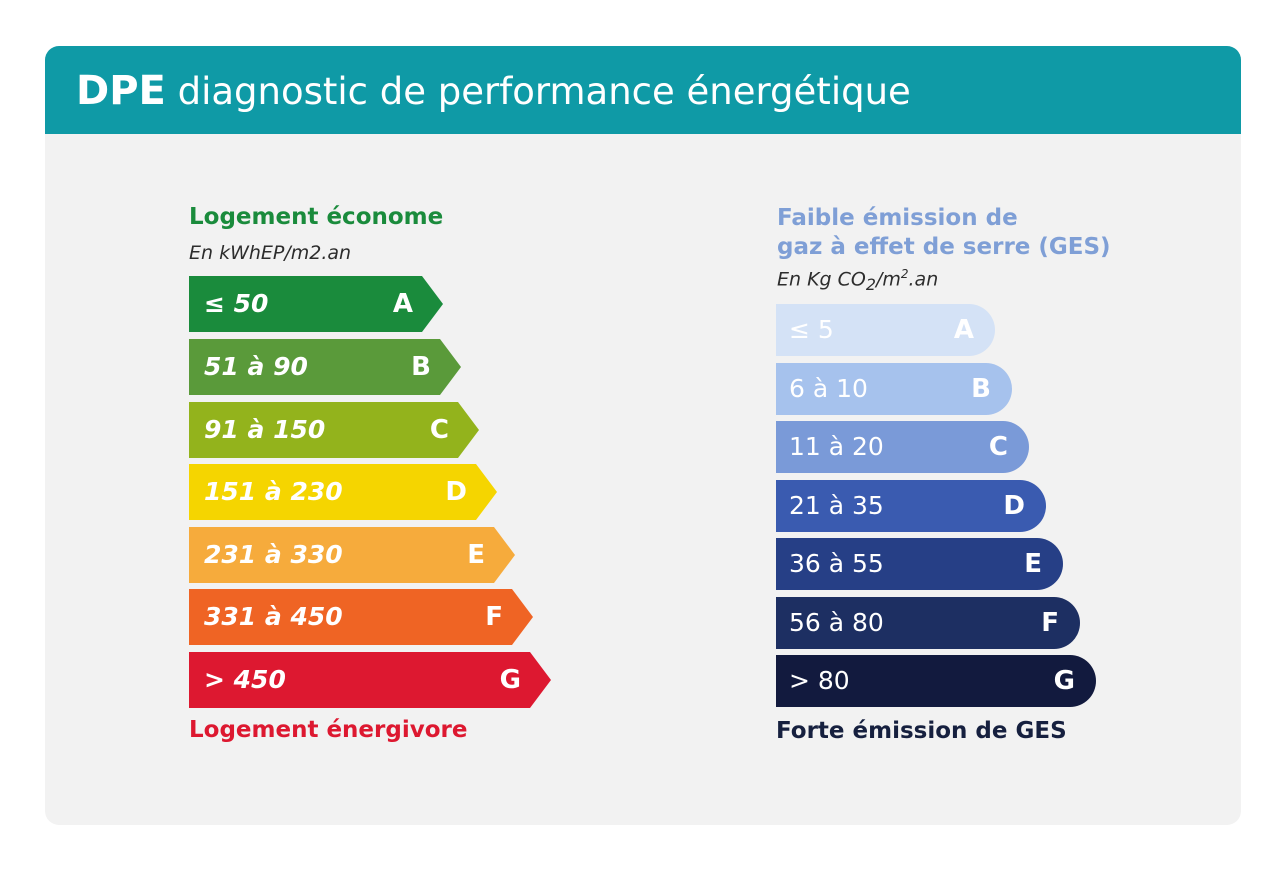  What do you see at coordinates (402, 304) in the screenshot?
I see `energy-letter-a: A` at bounding box center [402, 304].